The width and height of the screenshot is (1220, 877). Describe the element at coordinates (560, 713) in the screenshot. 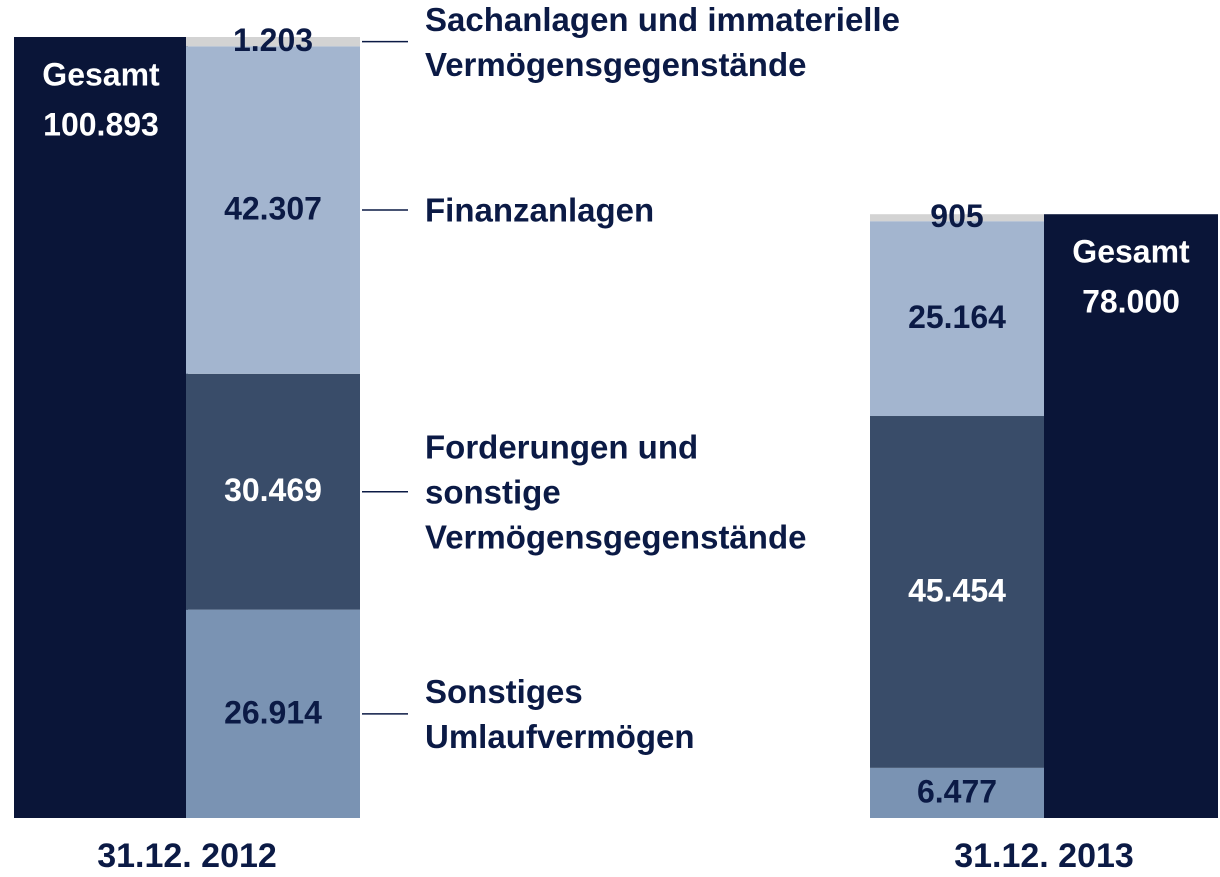

I see `legend-label: Sonstiges Umlaufvermögen` at that location.